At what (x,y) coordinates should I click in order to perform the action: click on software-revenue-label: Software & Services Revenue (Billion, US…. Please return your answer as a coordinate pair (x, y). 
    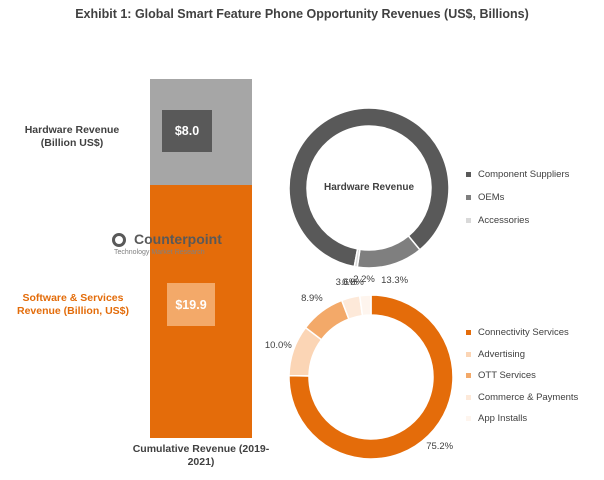
    Looking at the image, I should click on (73, 304).